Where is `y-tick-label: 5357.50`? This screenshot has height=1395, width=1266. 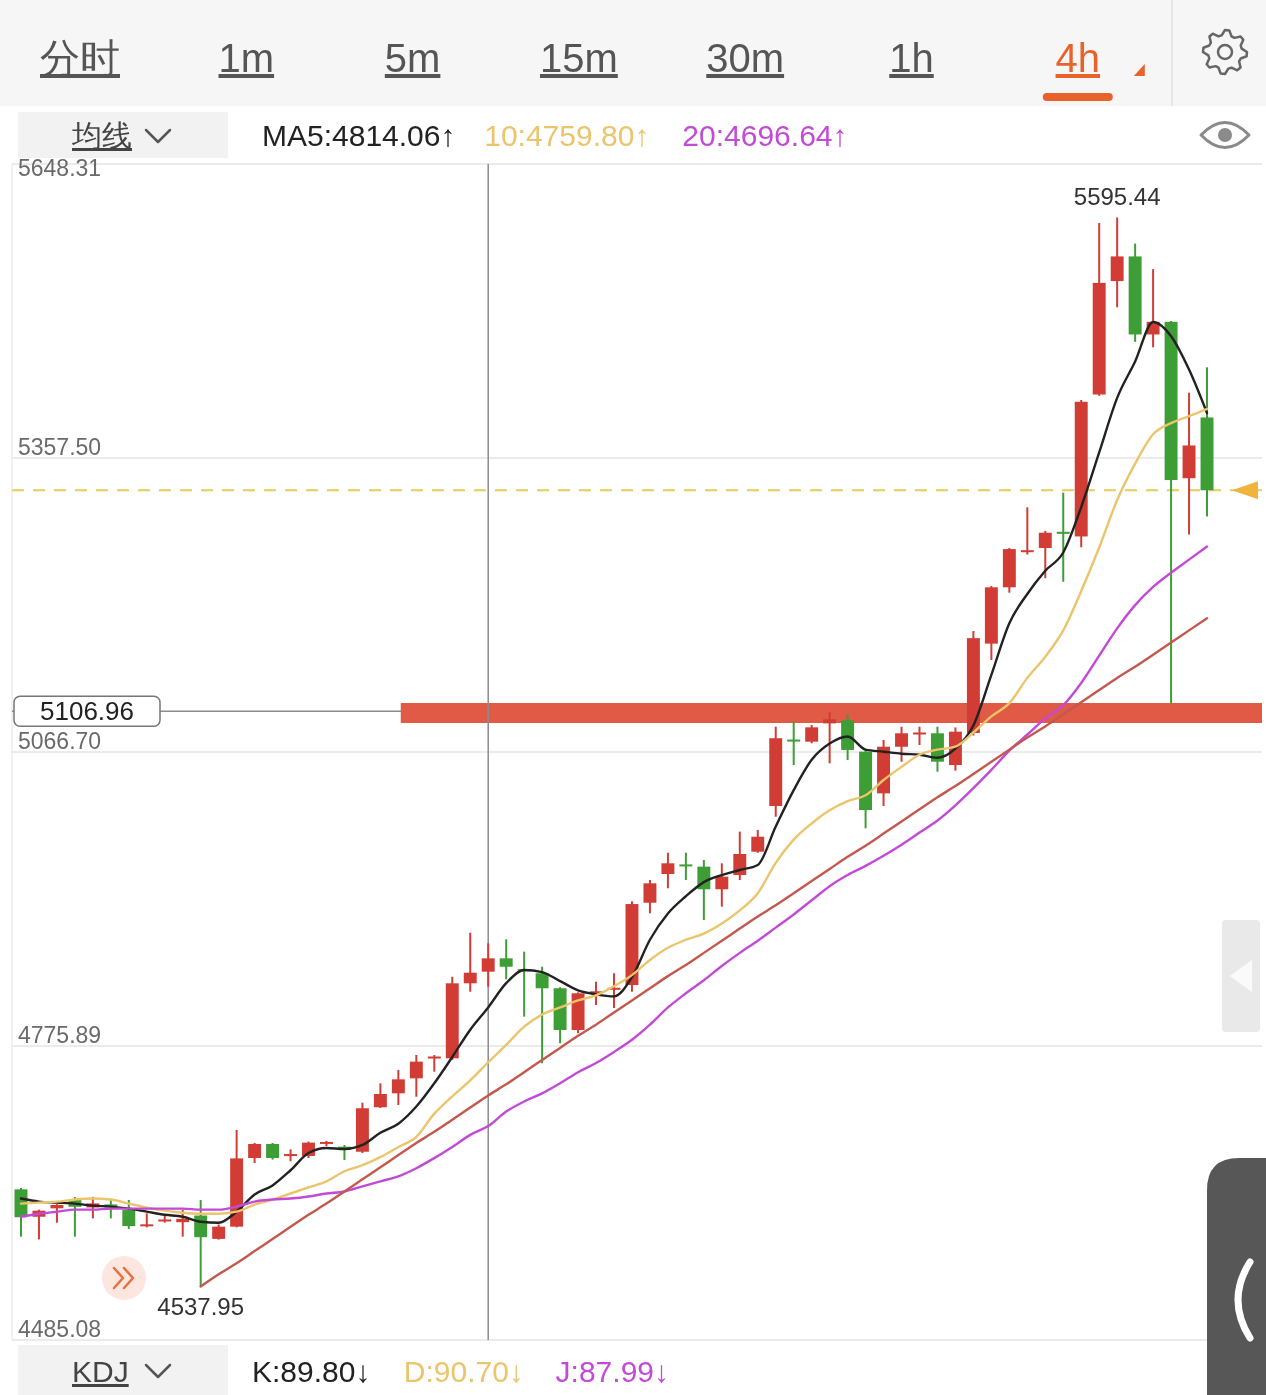
y-tick-label: 5357.50 is located at coordinates (60, 447).